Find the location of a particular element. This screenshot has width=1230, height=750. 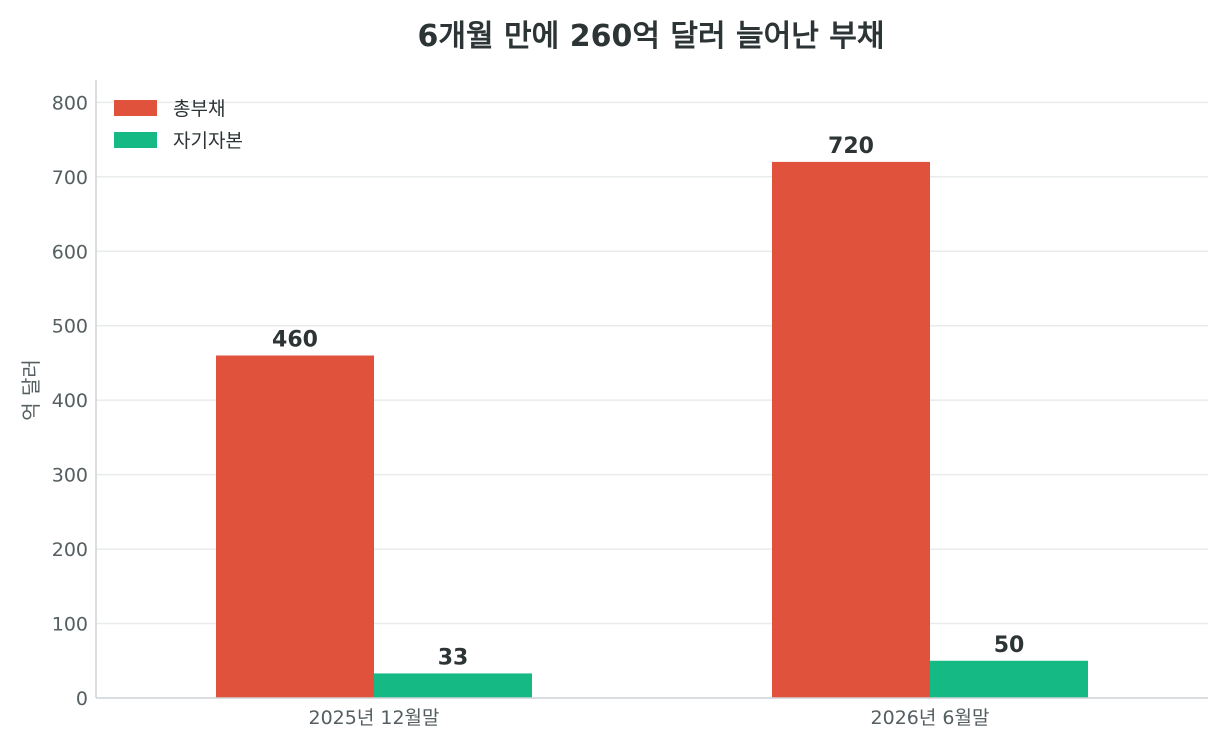

chart-title: 6개월 만에 260억 달러 늘어난 부채 is located at coordinates (651, 36).